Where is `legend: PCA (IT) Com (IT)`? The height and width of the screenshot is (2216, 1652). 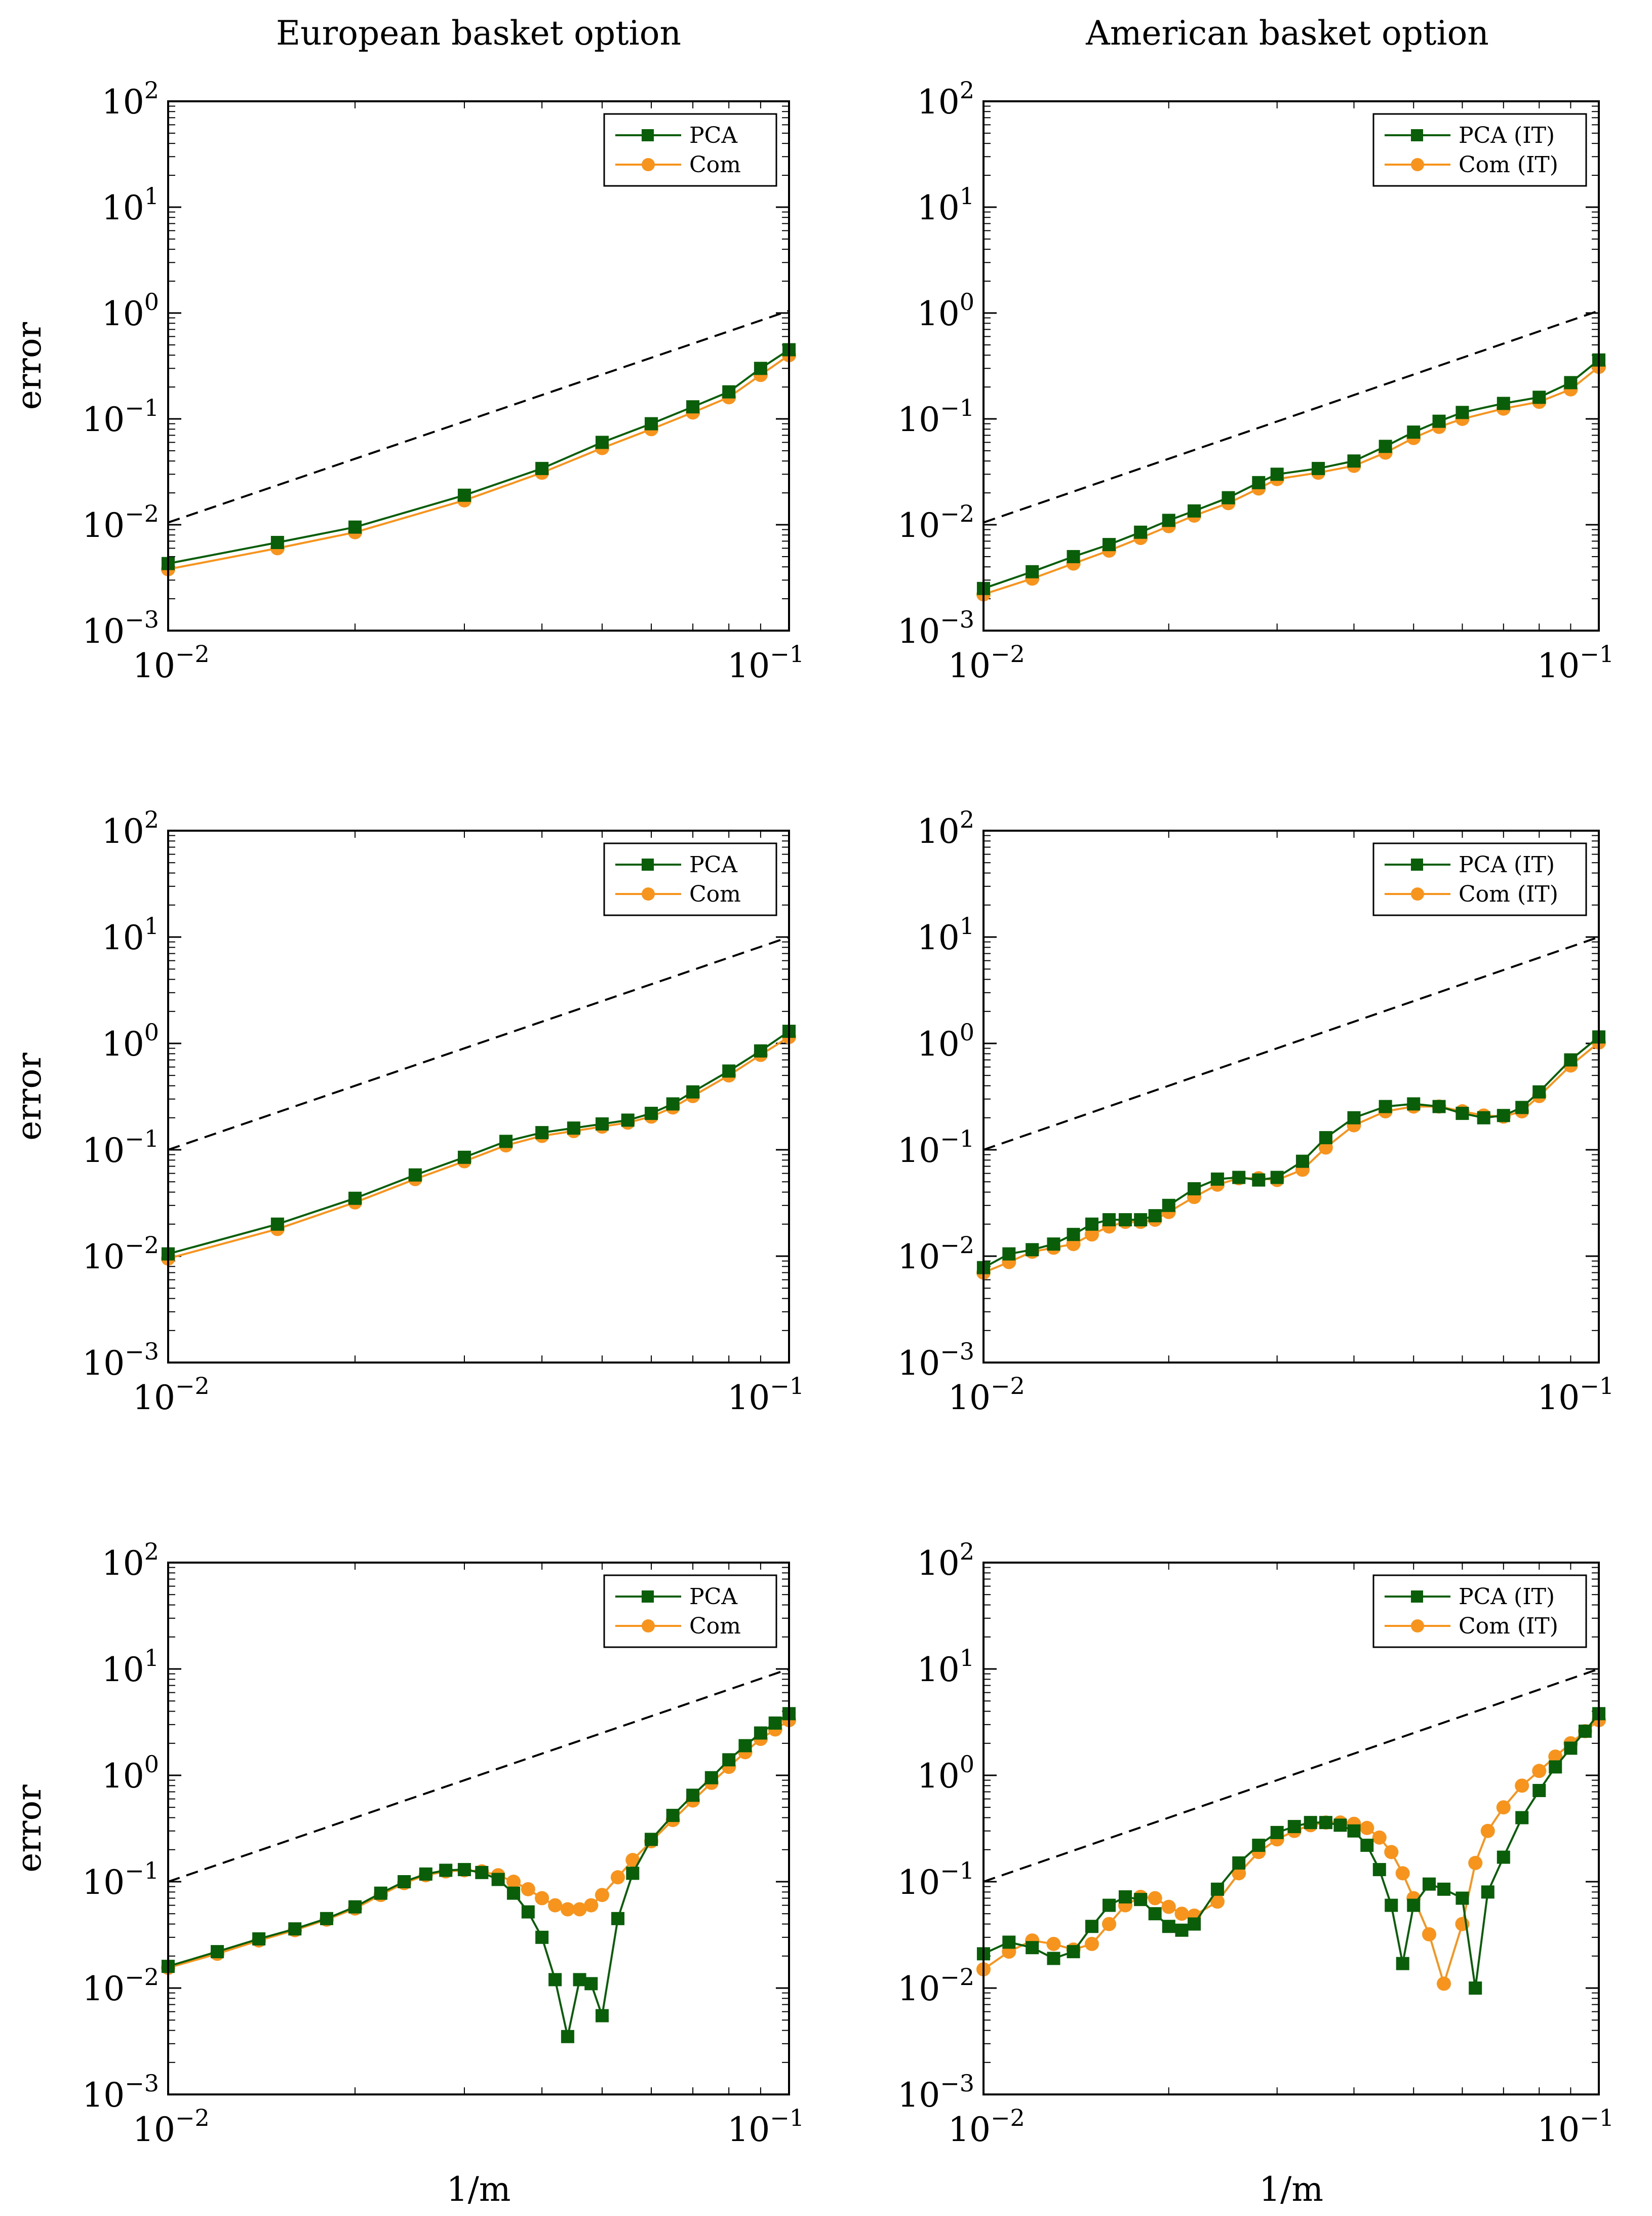 legend: PCA (IT) Com (IT) is located at coordinates (1480, 879).